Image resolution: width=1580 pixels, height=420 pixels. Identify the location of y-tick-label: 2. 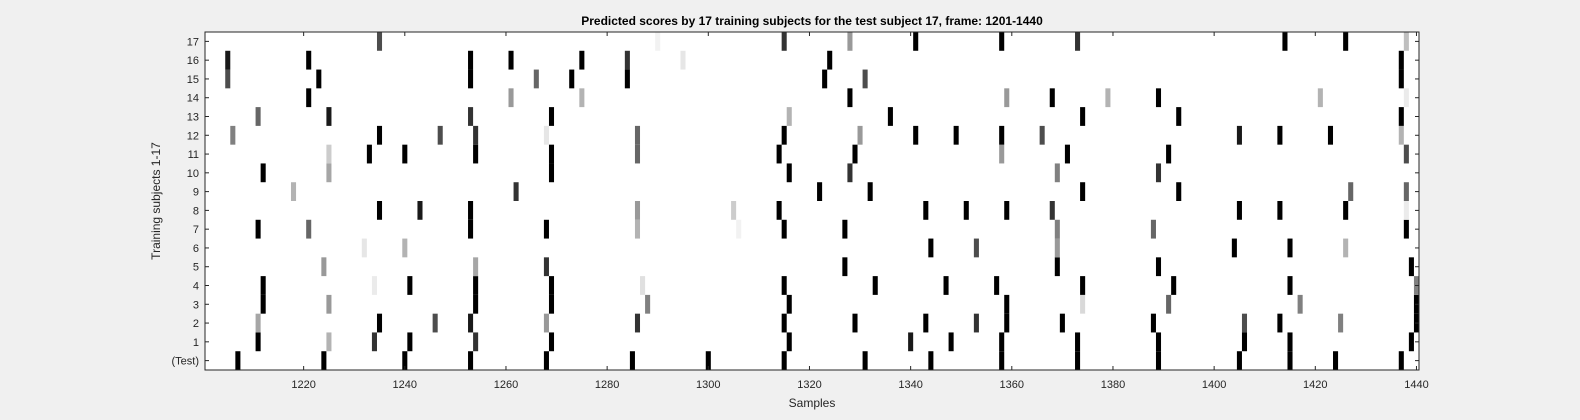
(196, 324).